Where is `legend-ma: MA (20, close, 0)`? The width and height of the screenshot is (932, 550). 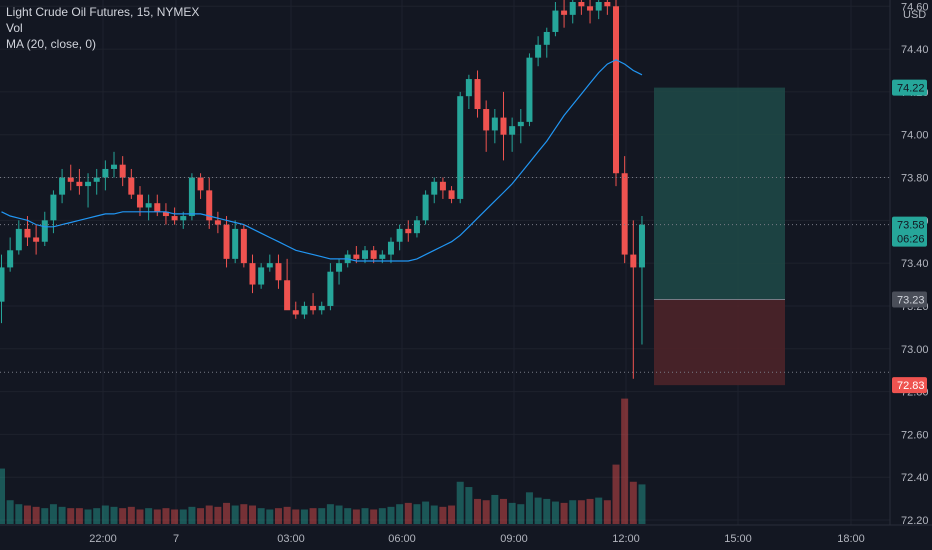
legend-ma: MA (20, close, 0) is located at coordinates (51, 44).